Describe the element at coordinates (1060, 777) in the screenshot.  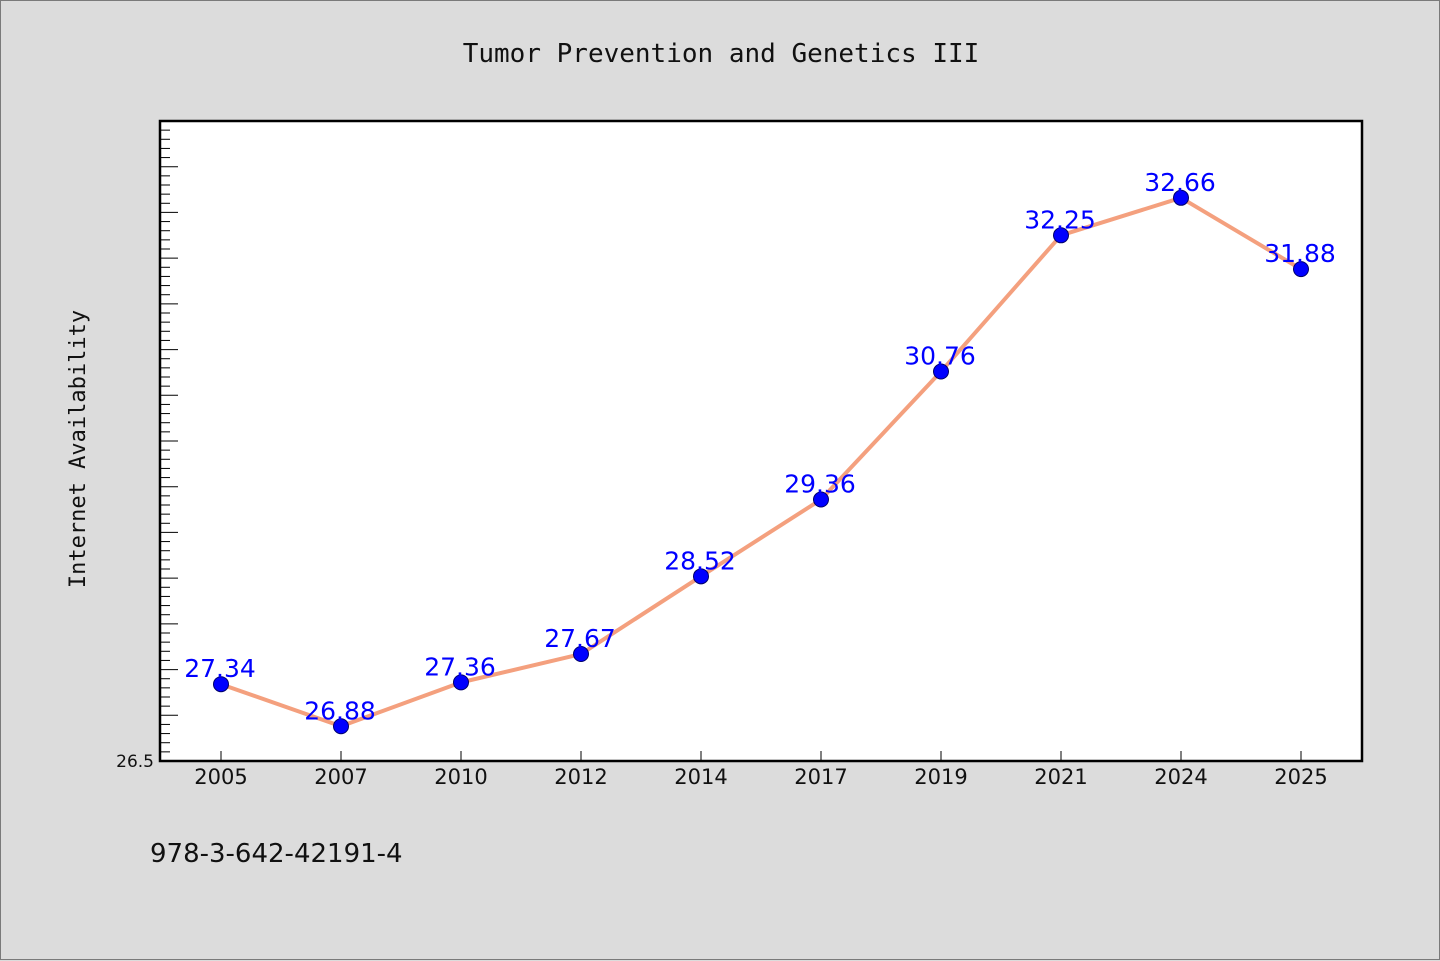
I see `x-tick-label: 2021` at that location.